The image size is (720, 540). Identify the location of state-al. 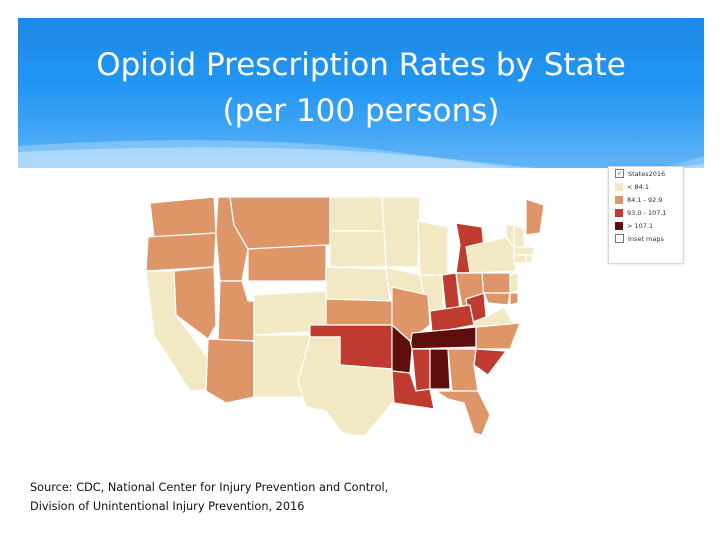
(440, 369).